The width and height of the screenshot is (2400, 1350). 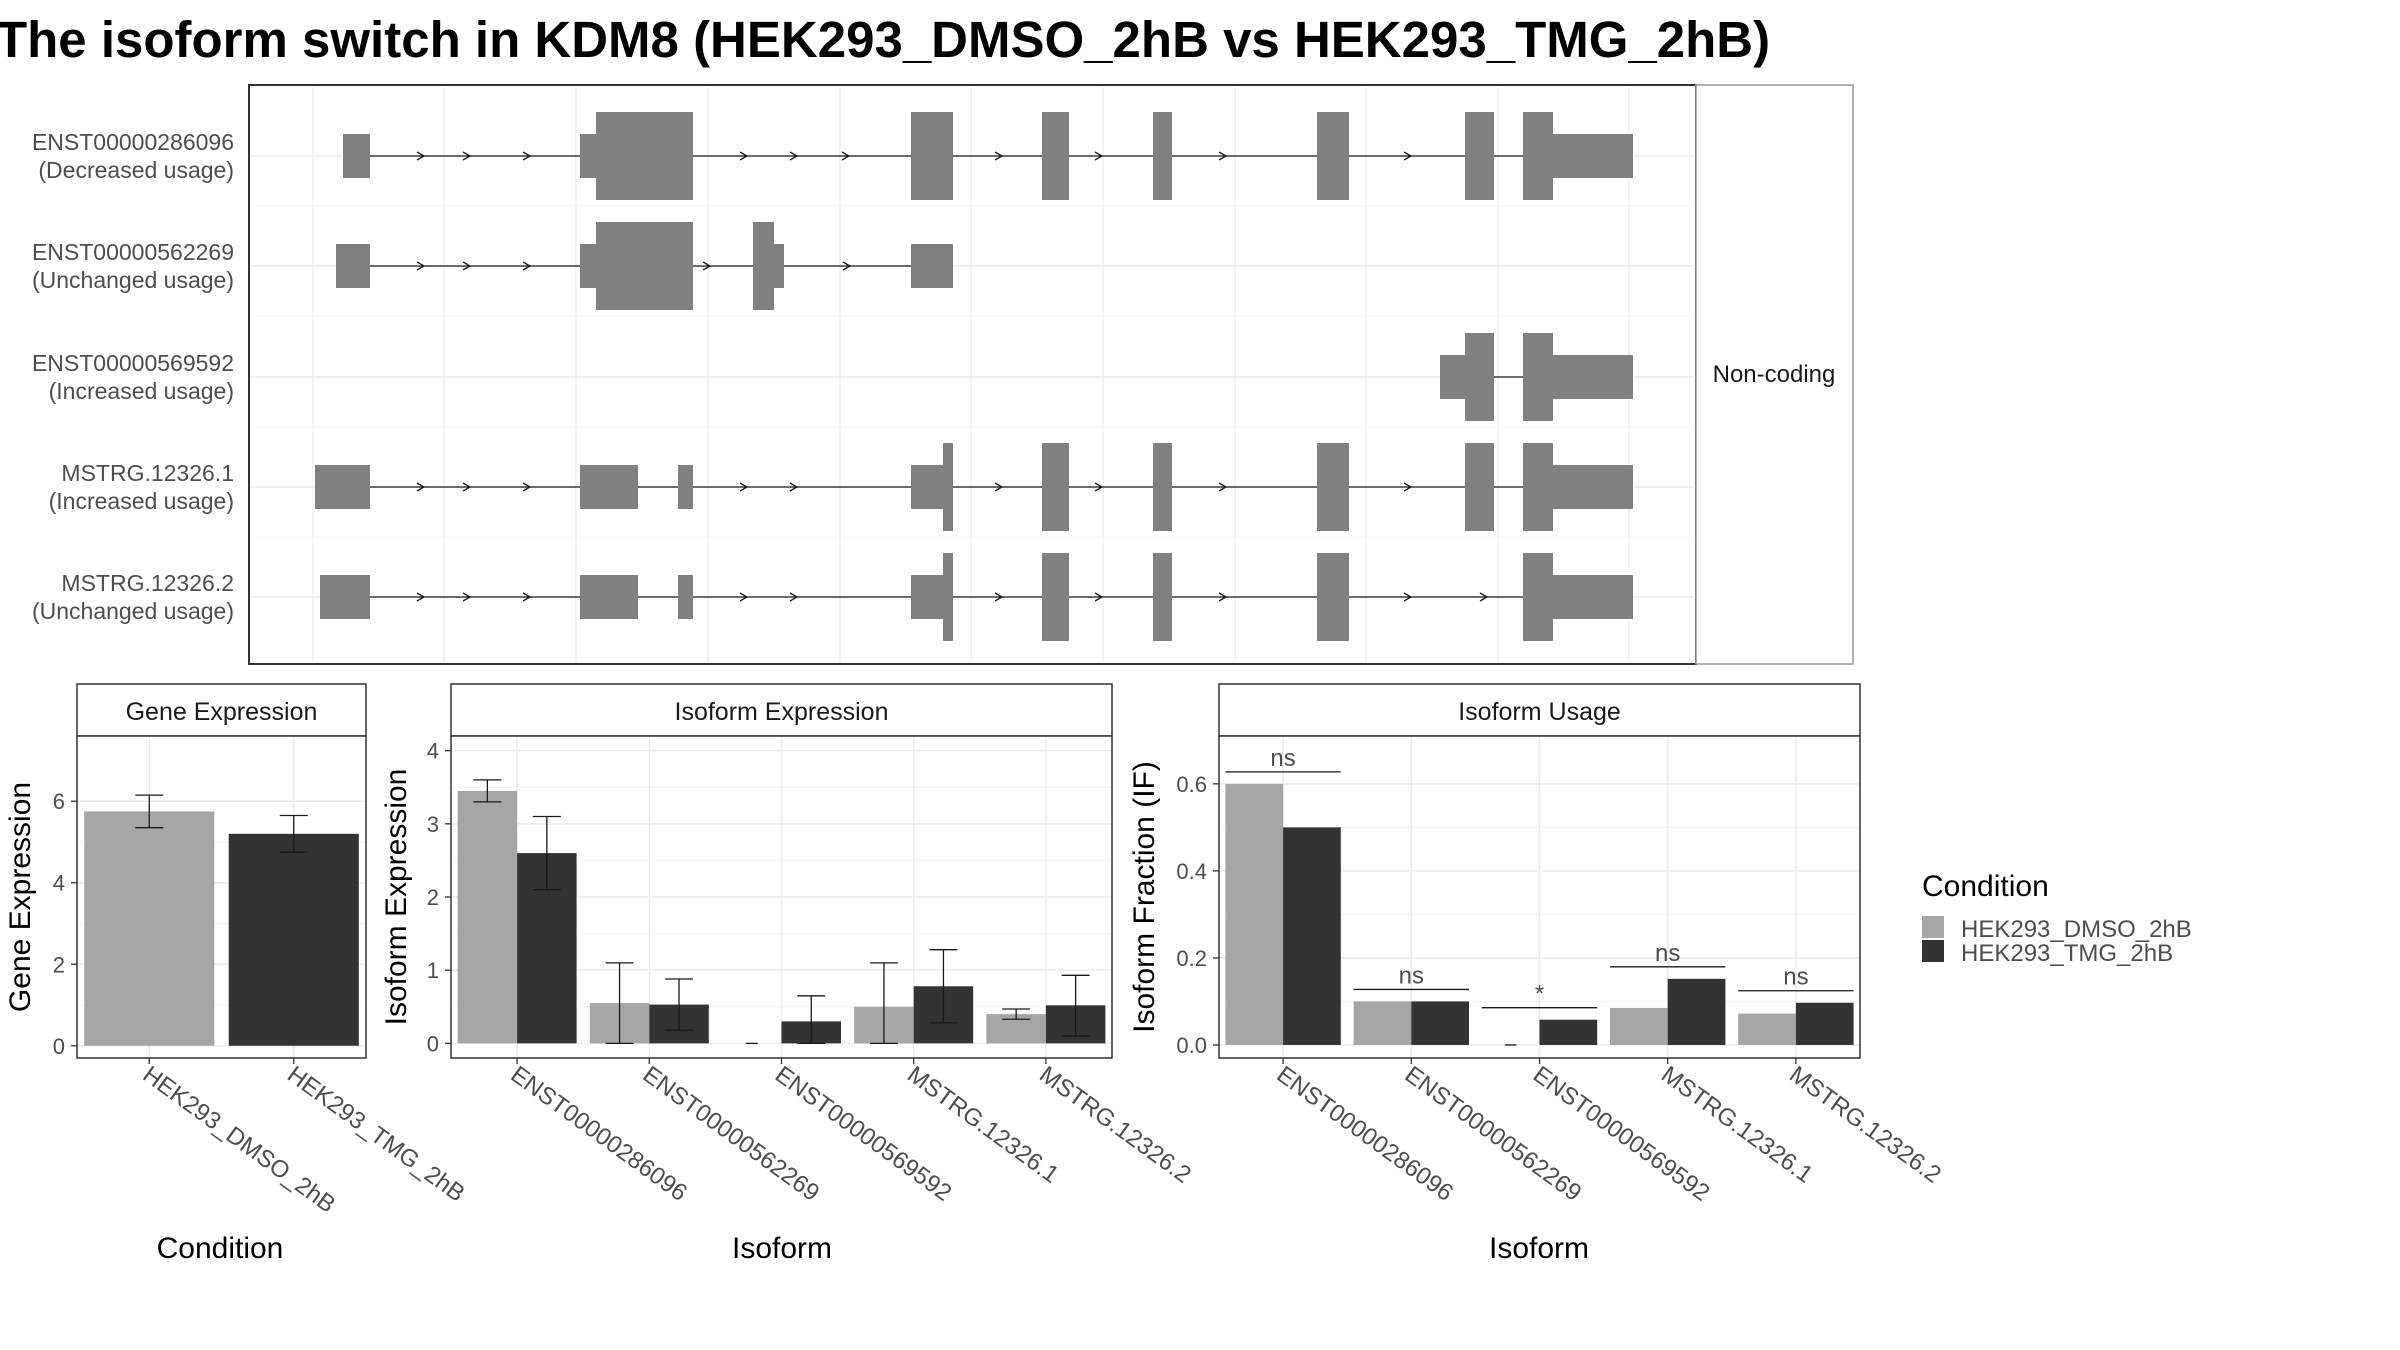 What do you see at coordinates (1191, 1045) in the screenshot?
I see `y-tick-label: 0.0` at bounding box center [1191, 1045].